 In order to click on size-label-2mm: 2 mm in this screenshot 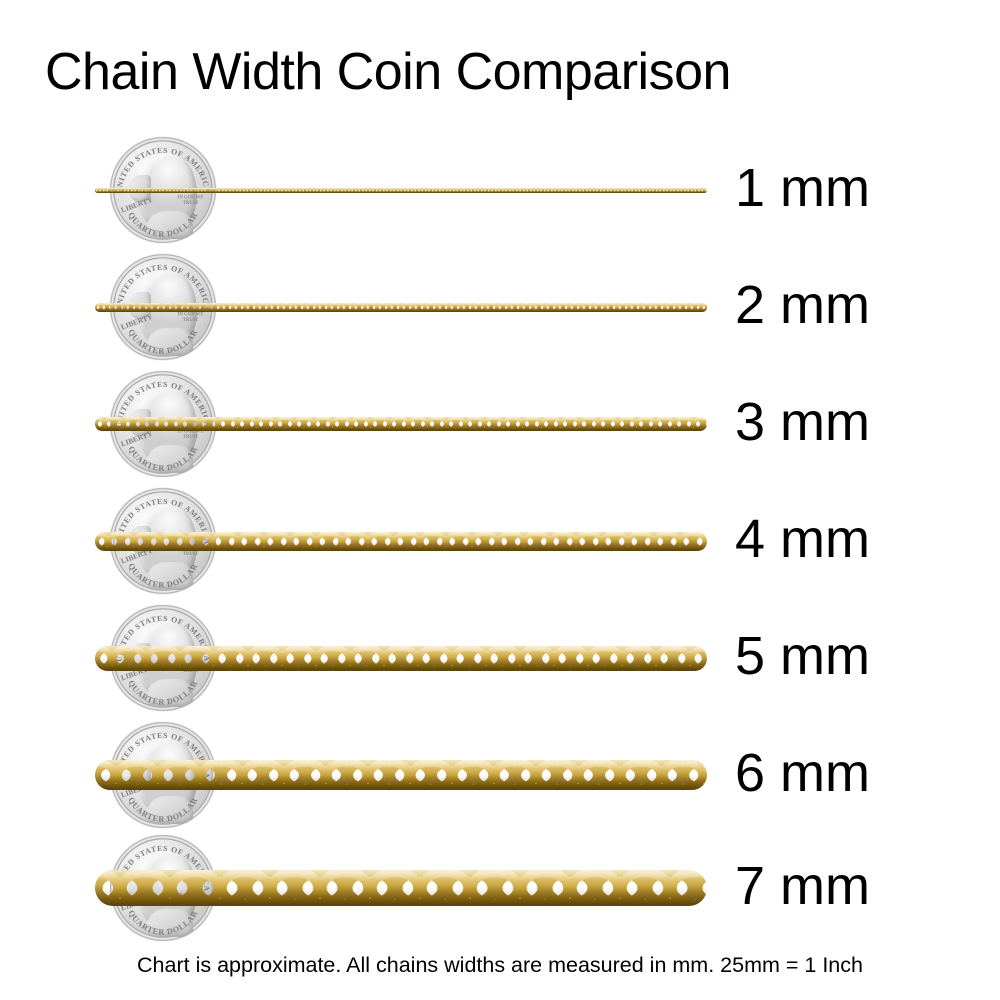, I will do `click(802, 305)`.